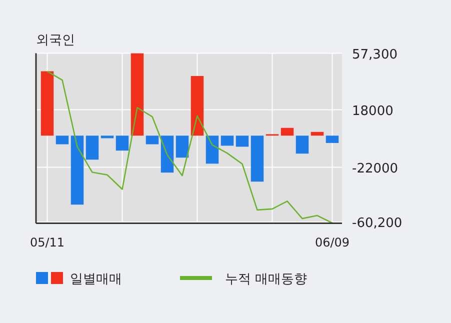  What do you see at coordinates (266, 279) in the screenshot?
I see `legend-label: 누적 매매동향` at bounding box center [266, 279].